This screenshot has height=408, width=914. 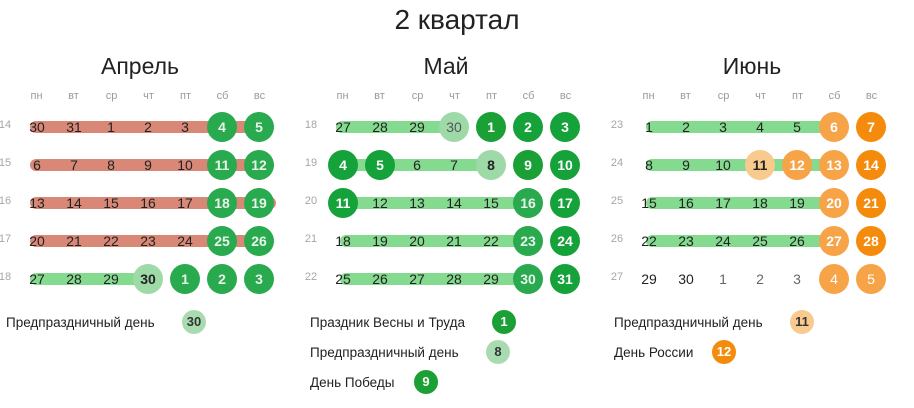 What do you see at coordinates (760, 127) in the screenshot?
I see `day-cell: 4` at bounding box center [760, 127].